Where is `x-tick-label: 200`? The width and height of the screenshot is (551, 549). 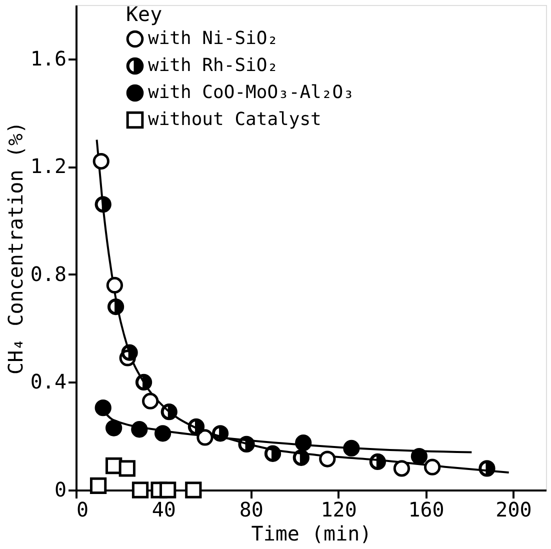 x-tick-label: 200 is located at coordinates (514, 510).